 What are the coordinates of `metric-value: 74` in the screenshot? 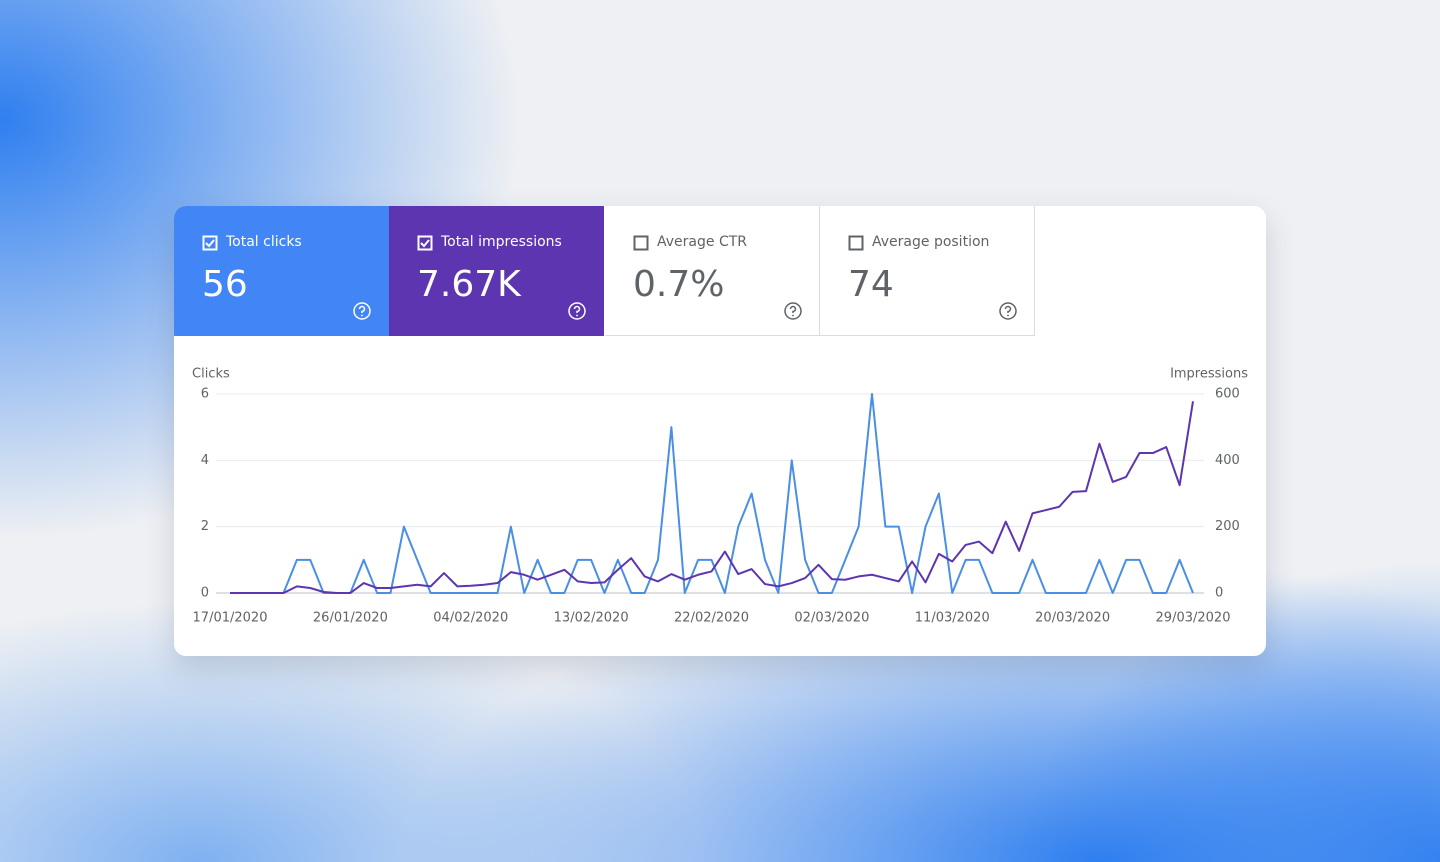 It's located at (871, 284).